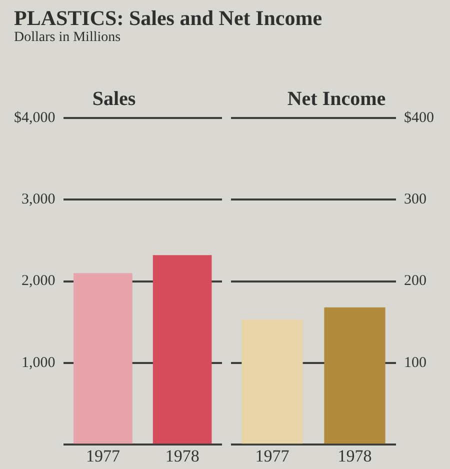  Describe the element at coordinates (415, 281) in the screenshot. I see `y2-tick-label: 200` at that location.